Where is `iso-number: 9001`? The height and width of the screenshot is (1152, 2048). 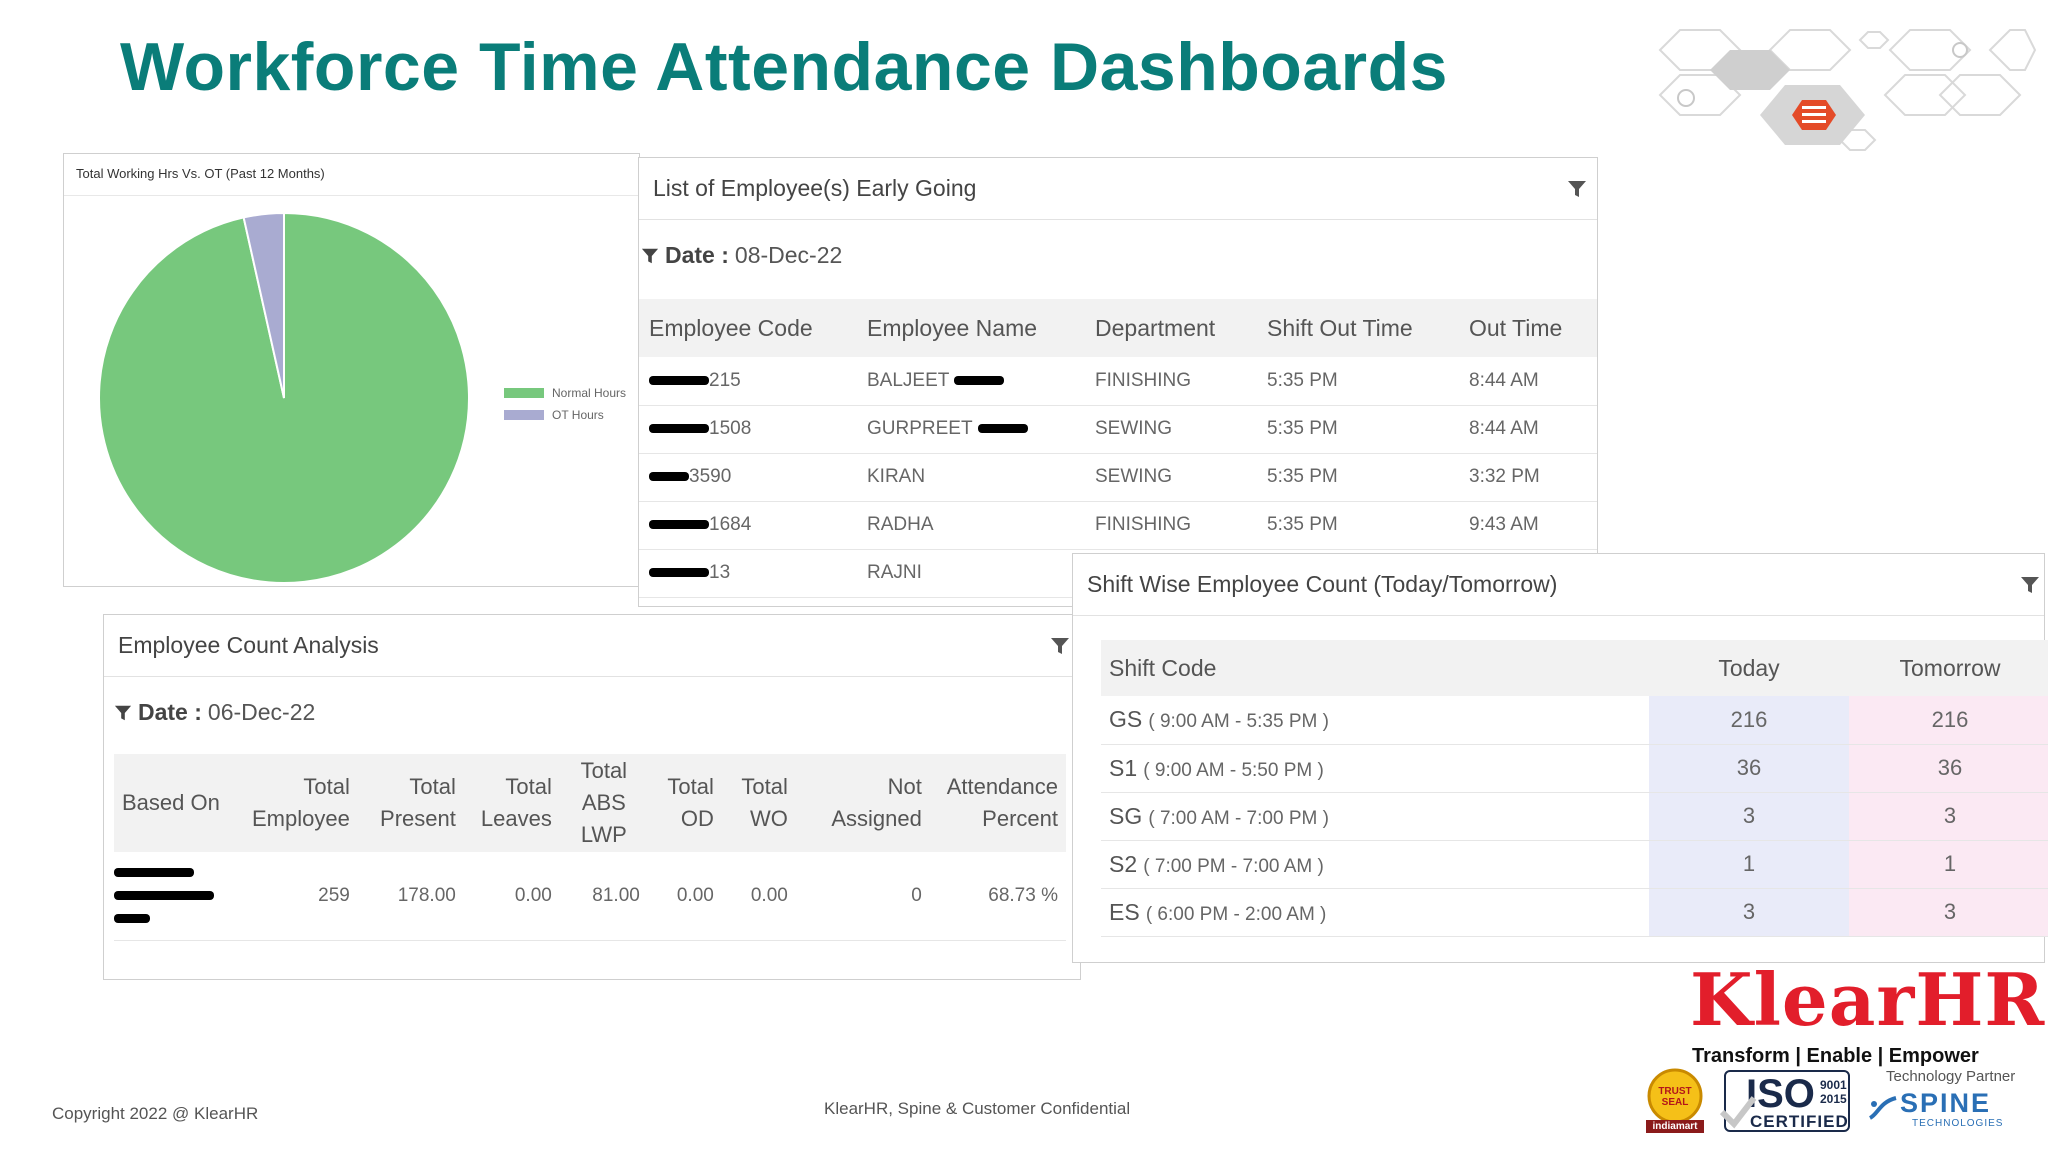 iso-number: 9001 is located at coordinates (1833, 1085).